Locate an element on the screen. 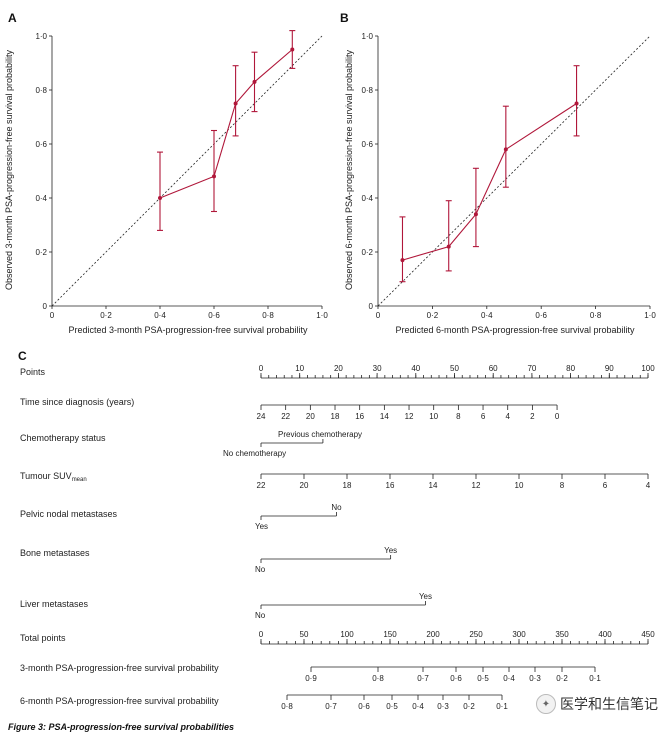 The image size is (672, 735). nomogram-tick-label: 30 is located at coordinates (377, 368).